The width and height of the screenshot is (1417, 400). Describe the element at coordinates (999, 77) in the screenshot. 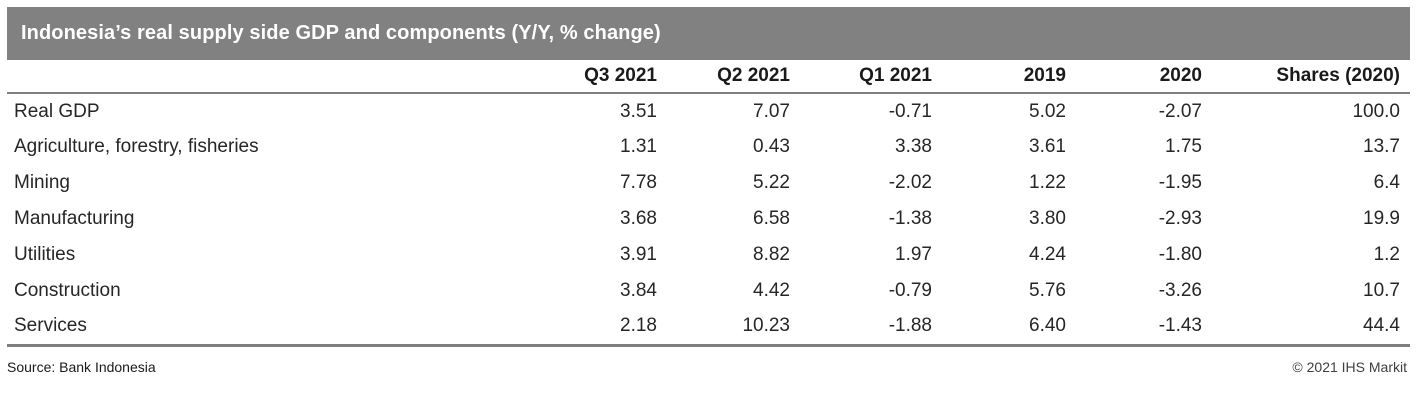

I see `column-header-2019: 2019` at that location.